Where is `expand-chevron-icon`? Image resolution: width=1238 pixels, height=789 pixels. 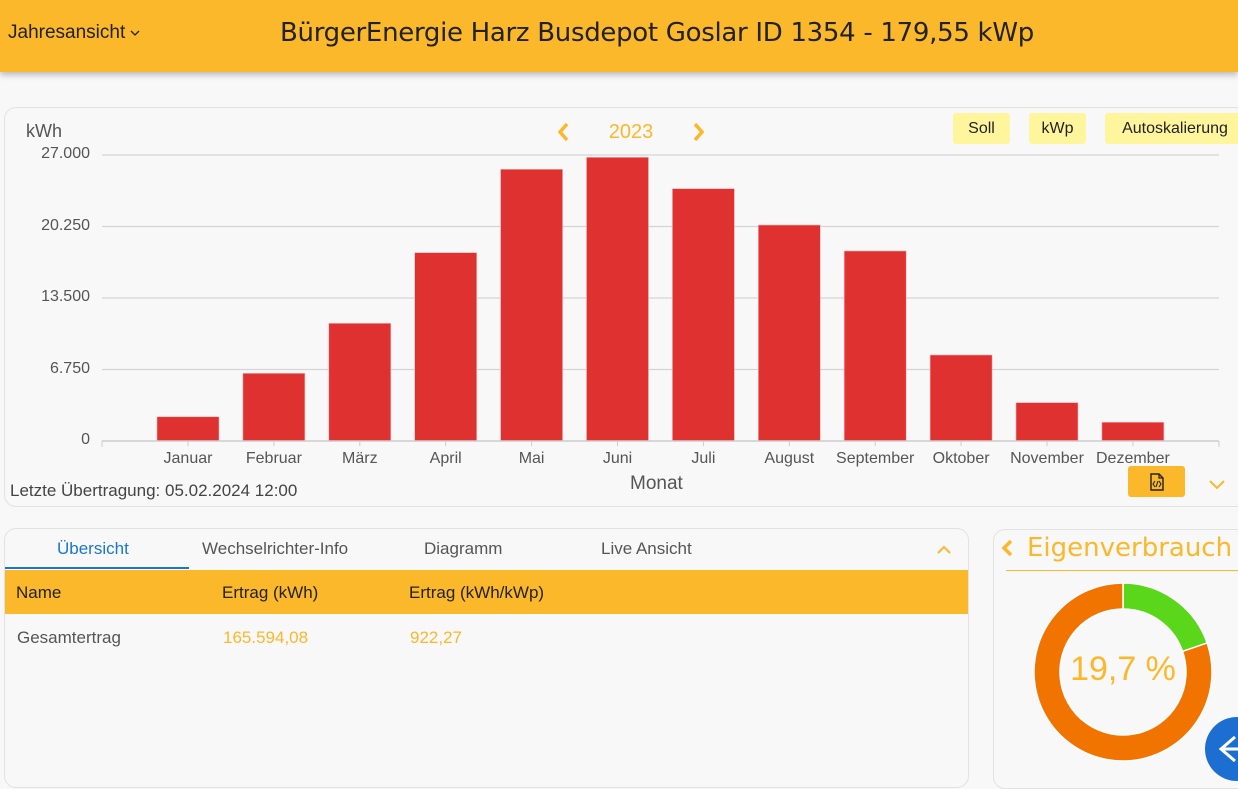
expand-chevron-icon is located at coordinates (1217, 484).